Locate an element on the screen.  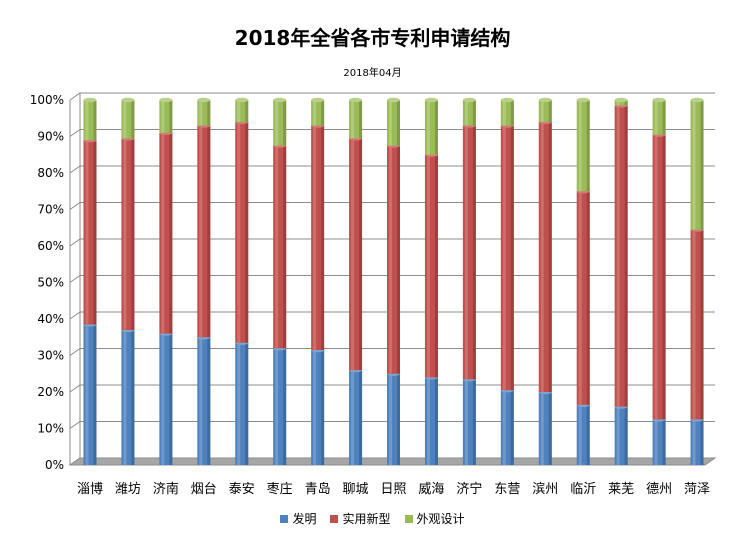
legend-swatch-invention is located at coordinates (284, 518).